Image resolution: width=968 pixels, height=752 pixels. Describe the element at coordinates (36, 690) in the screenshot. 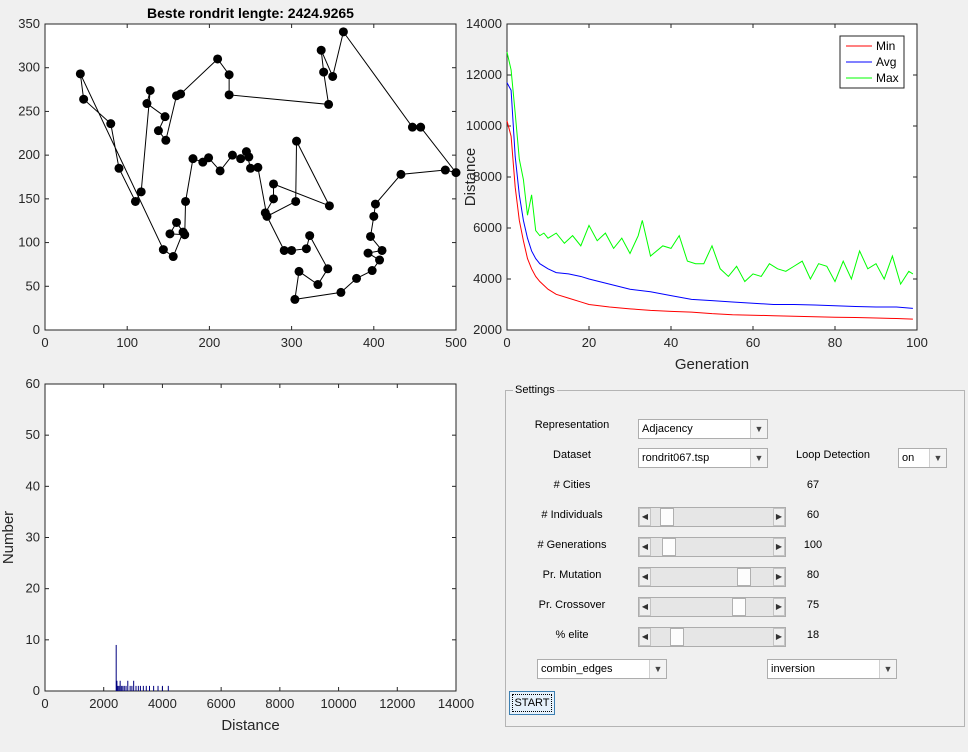

I see `histogram-ytick-label: 0` at that location.